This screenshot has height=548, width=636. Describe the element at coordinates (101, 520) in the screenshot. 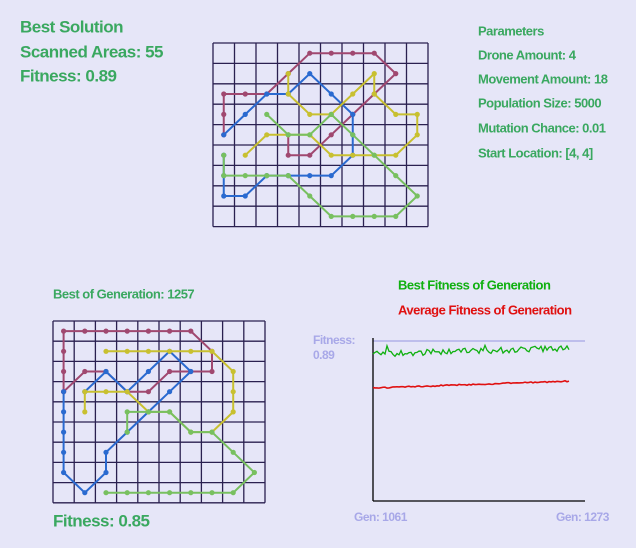

I see `generation-fitness: Fitness: 0.85` at that location.